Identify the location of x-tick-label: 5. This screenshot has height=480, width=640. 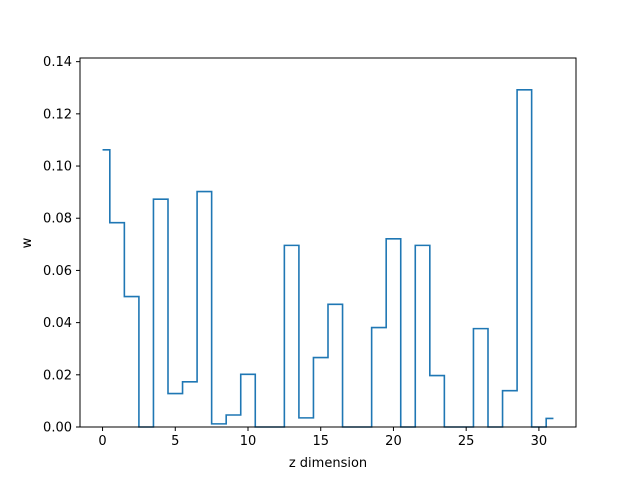
(175, 441).